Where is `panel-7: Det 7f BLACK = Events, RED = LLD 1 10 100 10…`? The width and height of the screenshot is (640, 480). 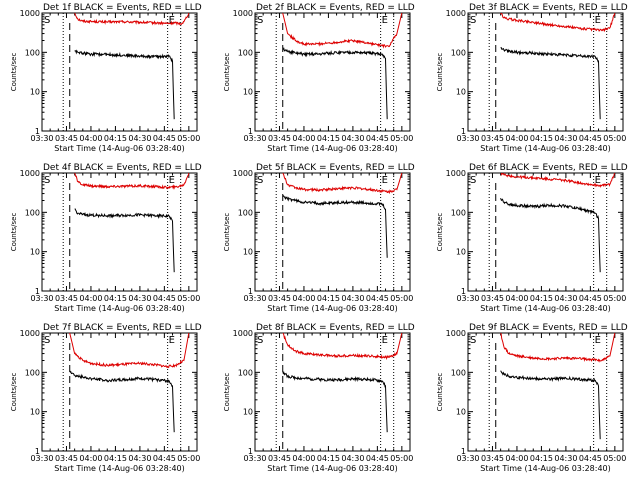 panel-7: Det 7f BLACK = Events, RED = LLD 1 10 100 10… is located at coordinates (106, 398).